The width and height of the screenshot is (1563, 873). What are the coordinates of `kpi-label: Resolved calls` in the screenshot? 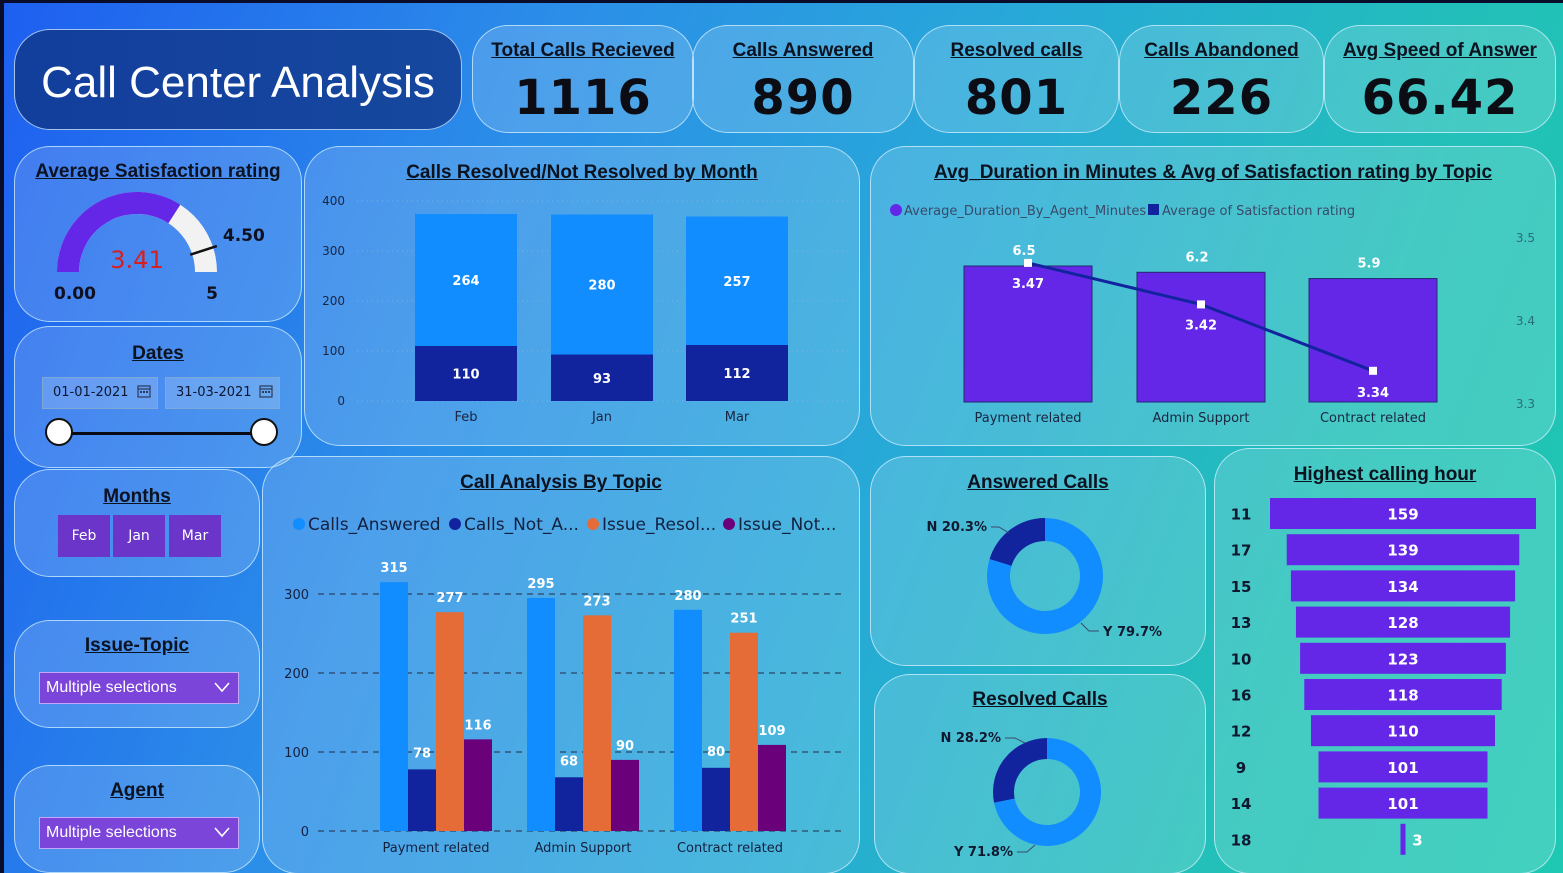 It's located at (1016, 50).